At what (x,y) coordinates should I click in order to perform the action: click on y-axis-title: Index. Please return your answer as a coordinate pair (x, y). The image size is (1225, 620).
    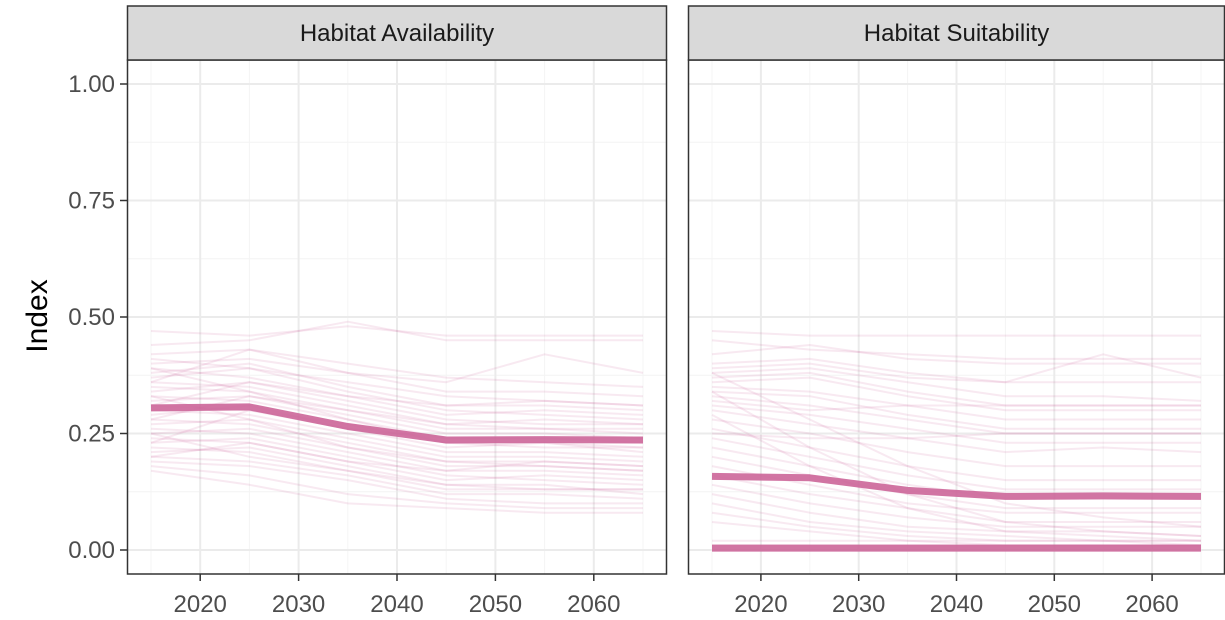
    Looking at the image, I should click on (37, 315).